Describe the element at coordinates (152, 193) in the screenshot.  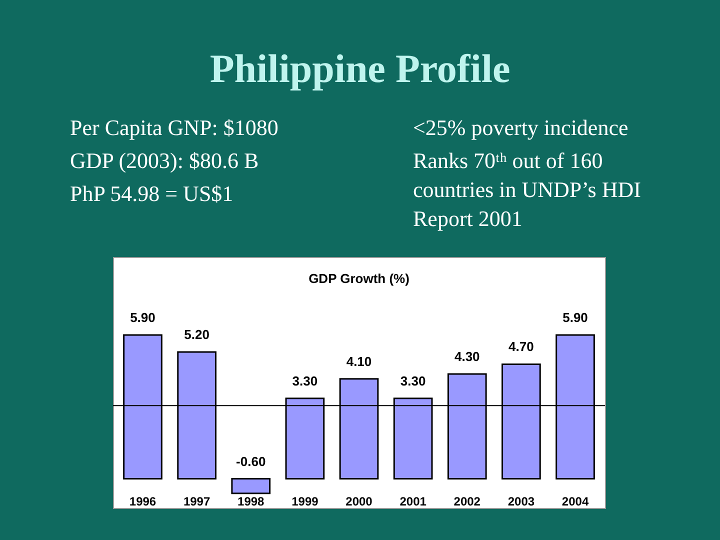
I see `text: PhP 54.98 = US$1` at that location.